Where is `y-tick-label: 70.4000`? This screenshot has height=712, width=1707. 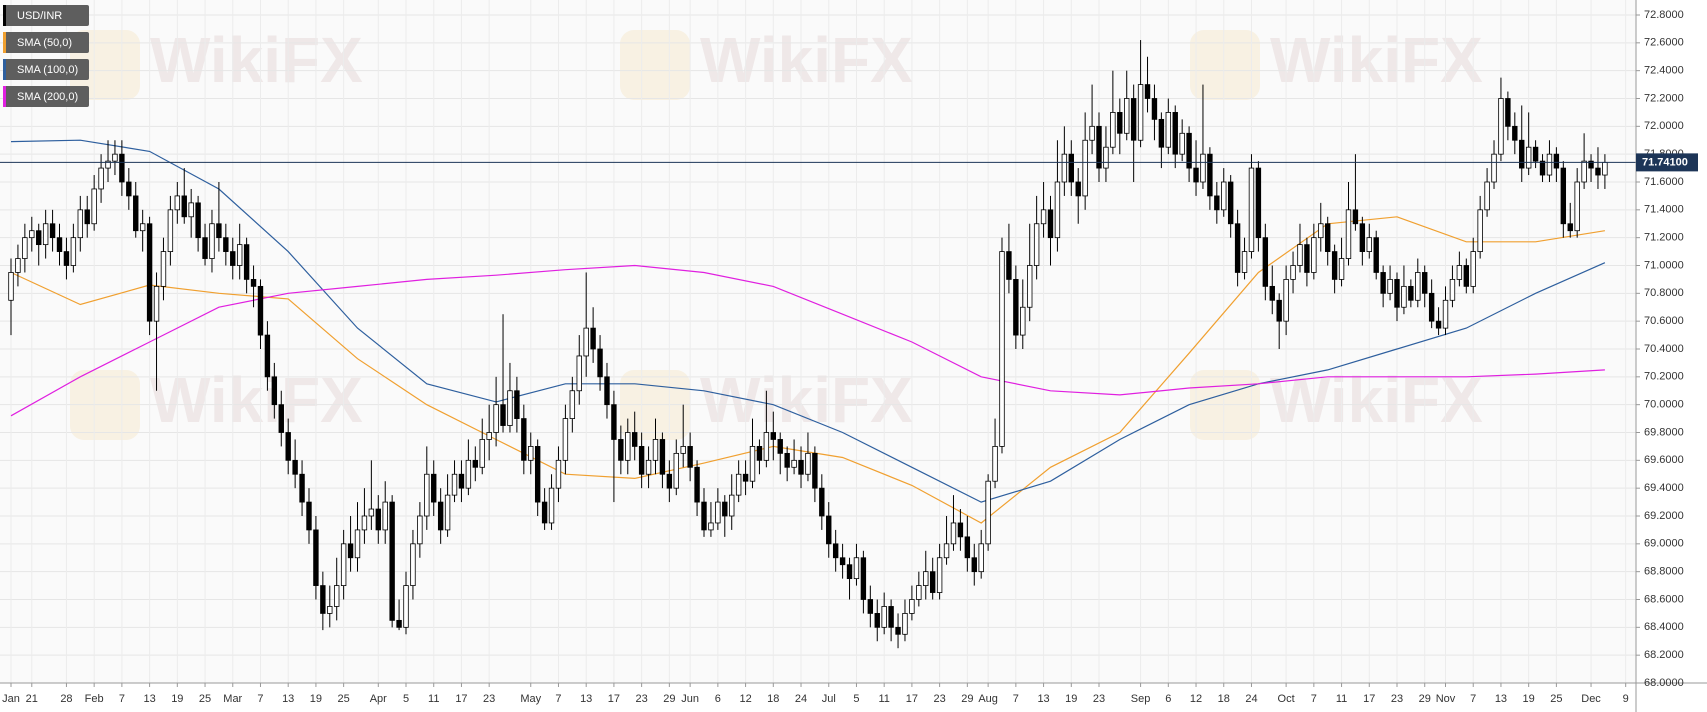 y-tick-label: 70.4000 is located at coordinates (1664, 349).